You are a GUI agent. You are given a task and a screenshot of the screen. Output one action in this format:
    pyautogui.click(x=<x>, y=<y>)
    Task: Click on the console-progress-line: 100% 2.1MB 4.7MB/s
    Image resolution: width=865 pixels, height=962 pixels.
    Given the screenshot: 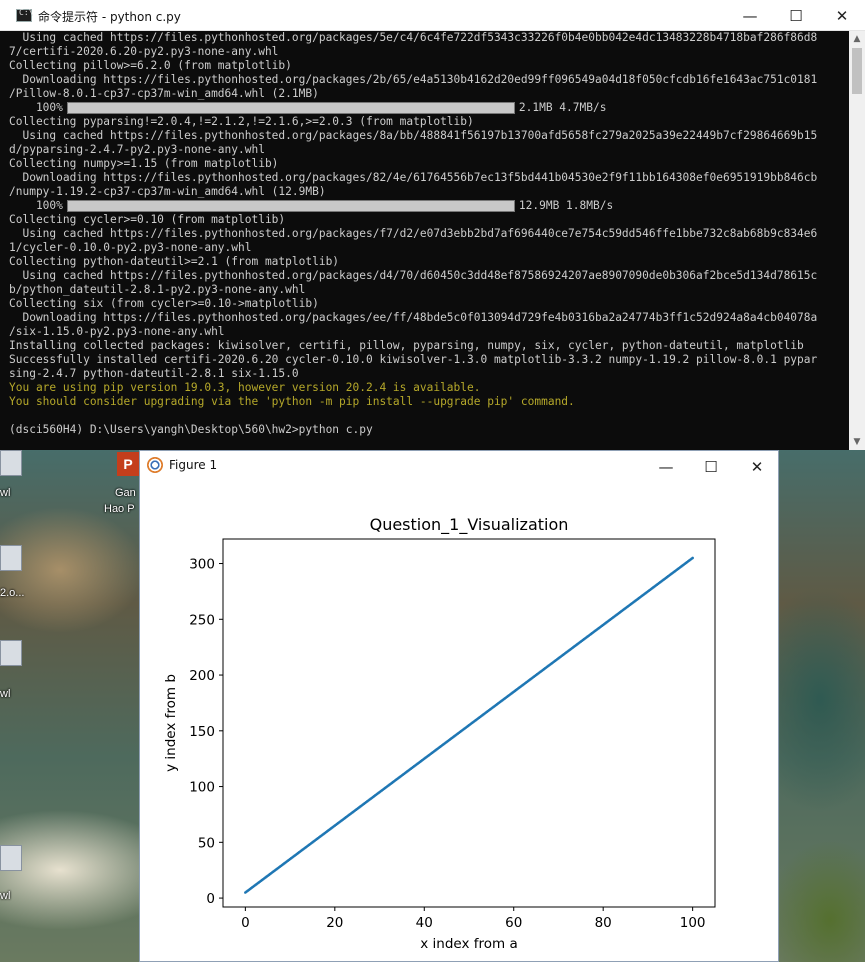 What is the action you would take?
    pyautogui.click(x=429, y=108)
    